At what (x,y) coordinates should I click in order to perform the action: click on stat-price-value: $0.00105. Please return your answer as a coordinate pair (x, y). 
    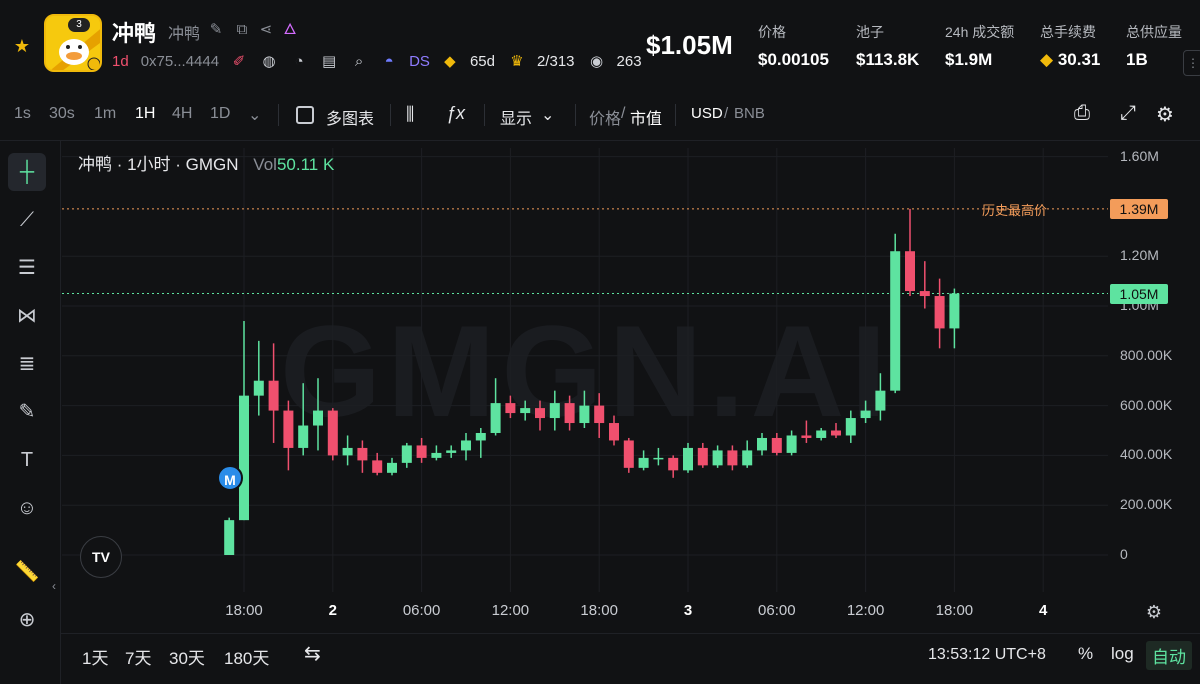
    Looking at the image, I should click on (793, 59).